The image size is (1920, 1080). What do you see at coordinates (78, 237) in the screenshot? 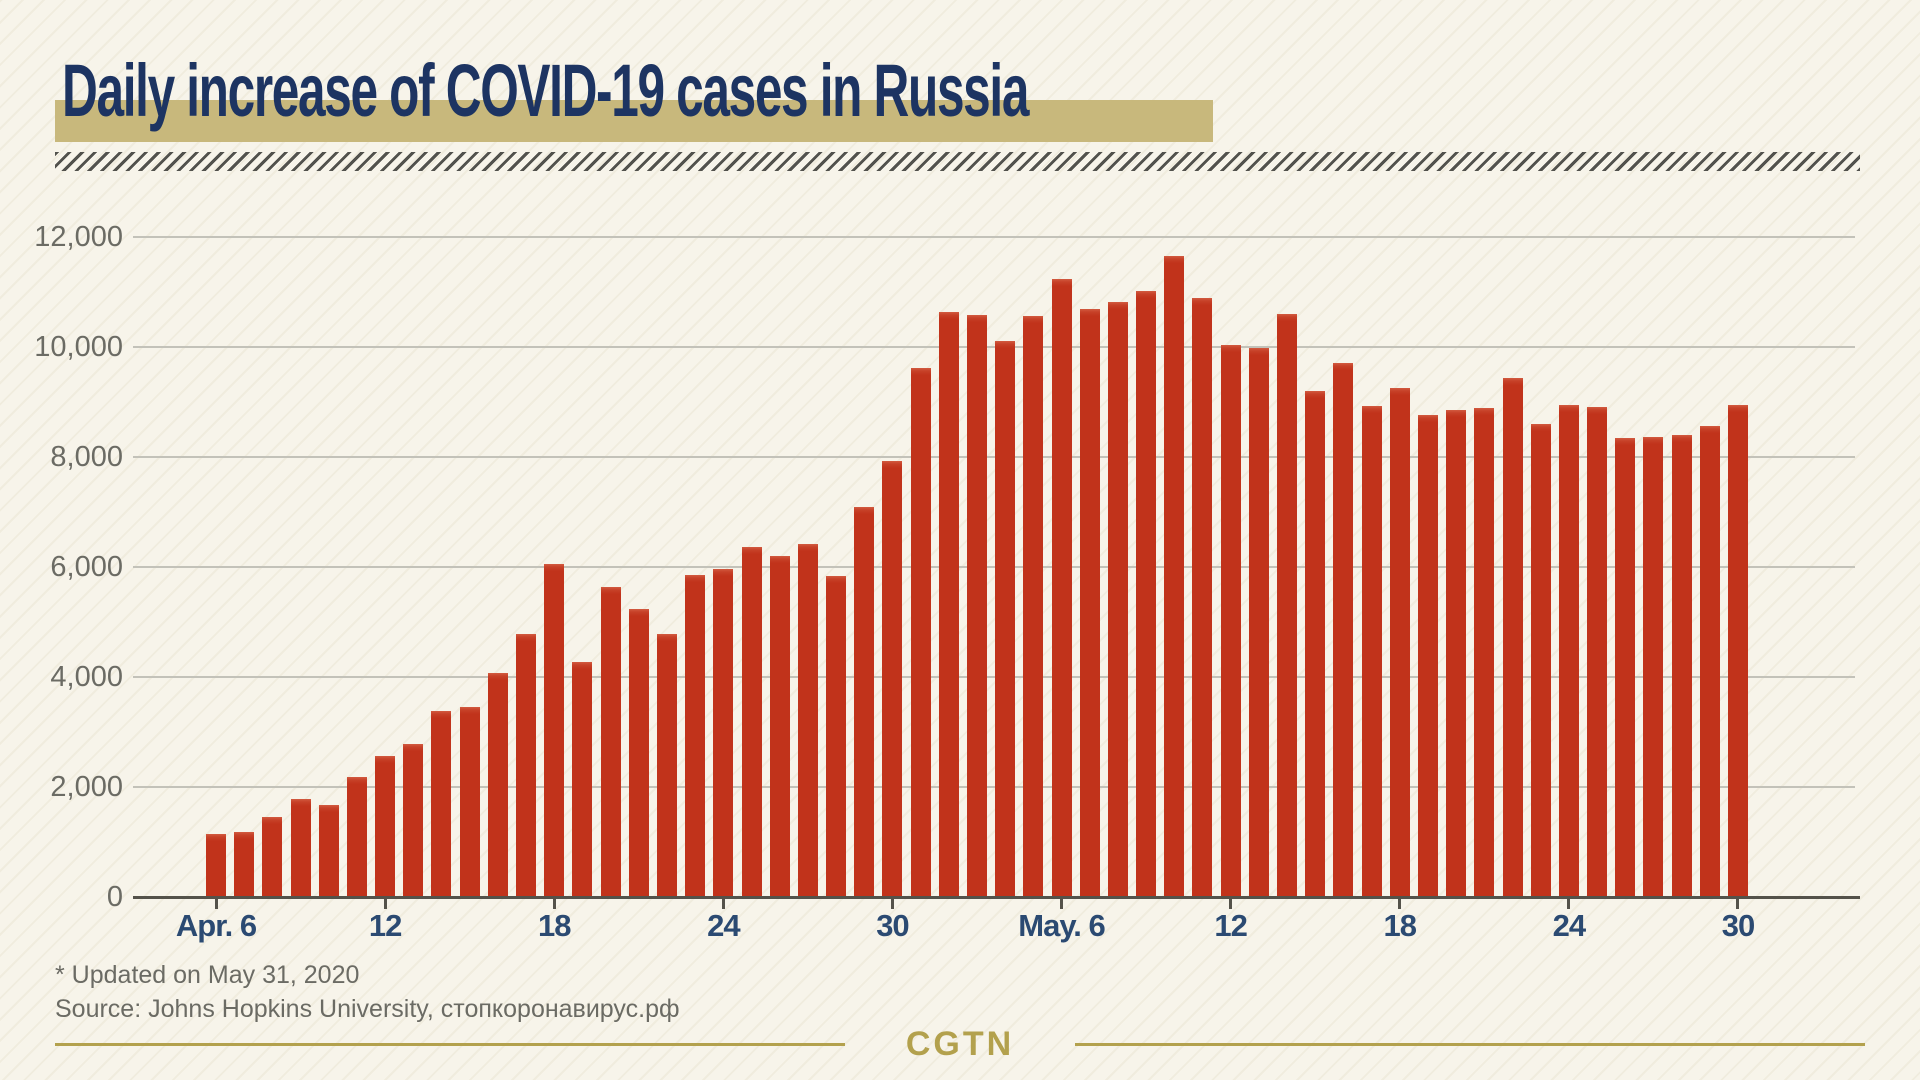
I see `y-axis-label: 12,000` at bounding box center [78, 237].